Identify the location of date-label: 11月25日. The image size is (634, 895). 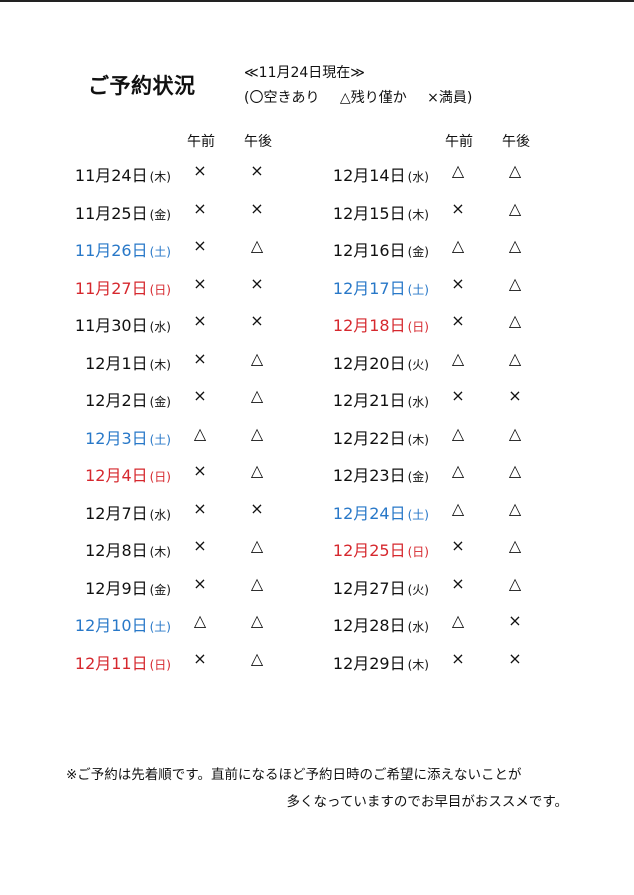
(111, 213).